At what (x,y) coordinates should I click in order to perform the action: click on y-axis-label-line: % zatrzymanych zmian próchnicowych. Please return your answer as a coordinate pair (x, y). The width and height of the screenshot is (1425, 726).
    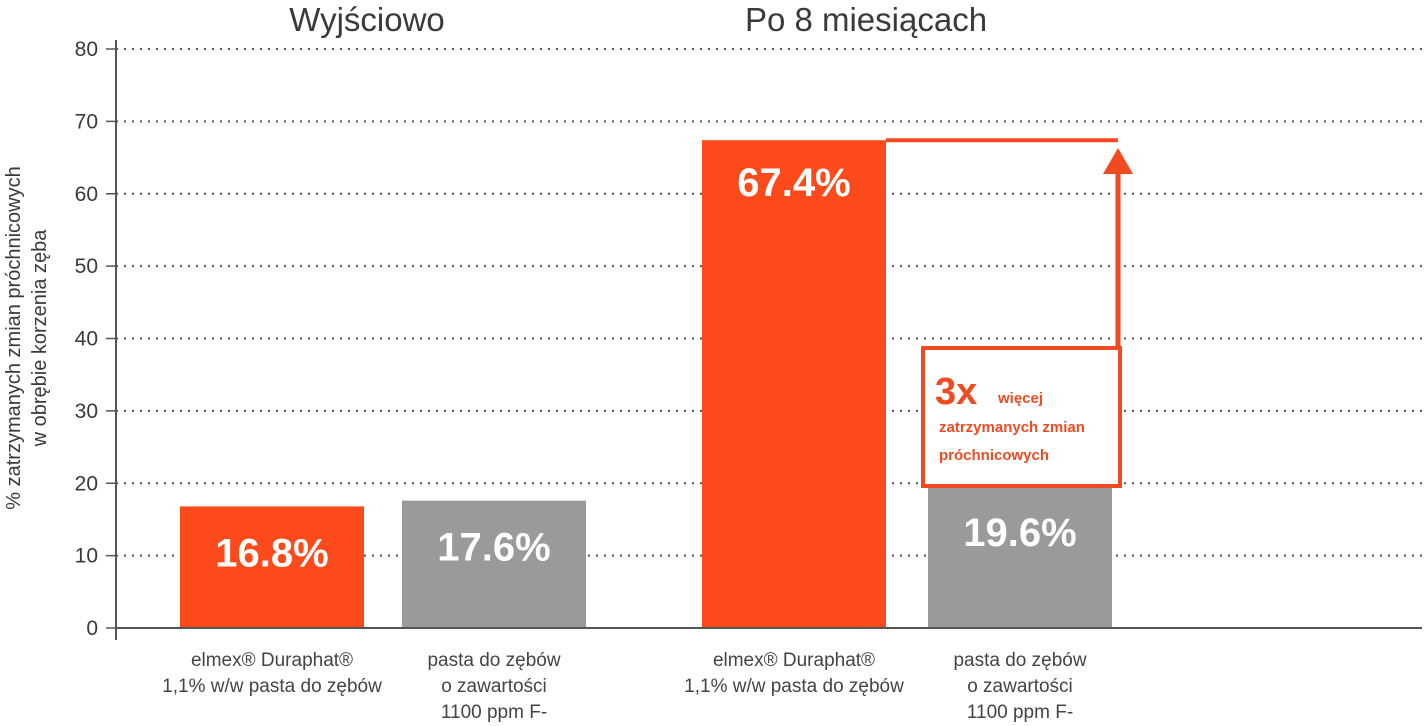
    Looking at the image, I should click on (14, 337).